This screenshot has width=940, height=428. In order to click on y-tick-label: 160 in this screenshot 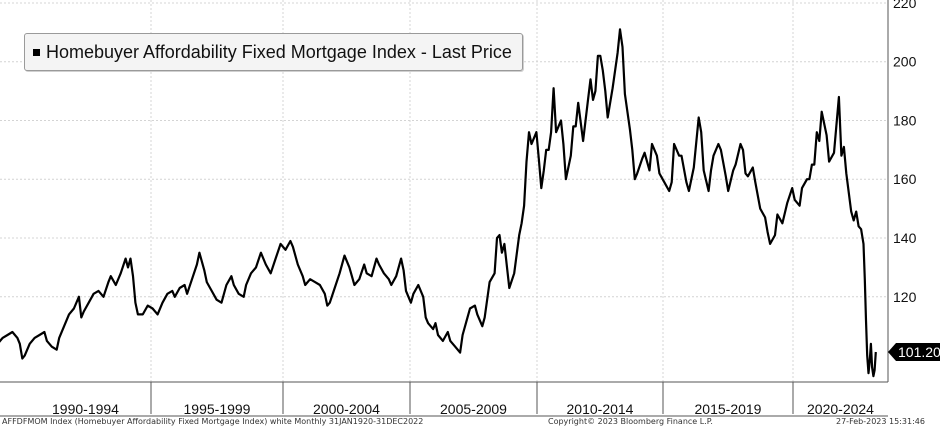, I will do `click(905, 179)`.